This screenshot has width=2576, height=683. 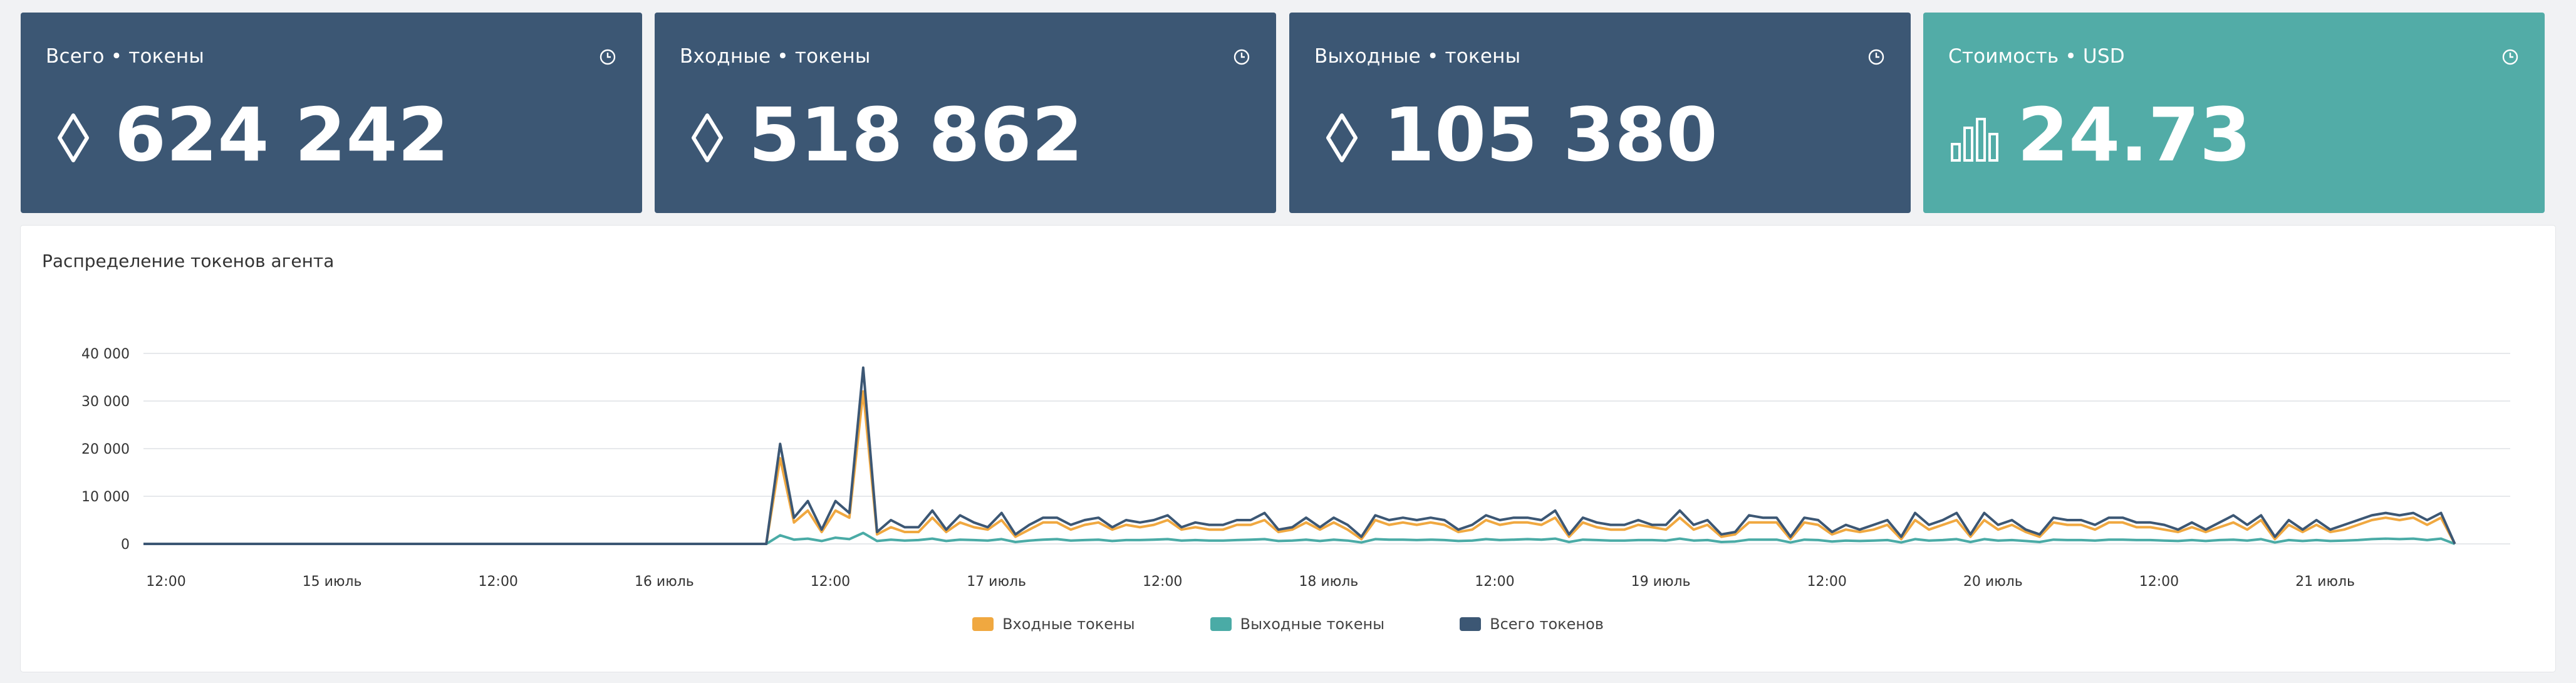 I want to click on card-value: 24.73, so click(x=2134, y=134).